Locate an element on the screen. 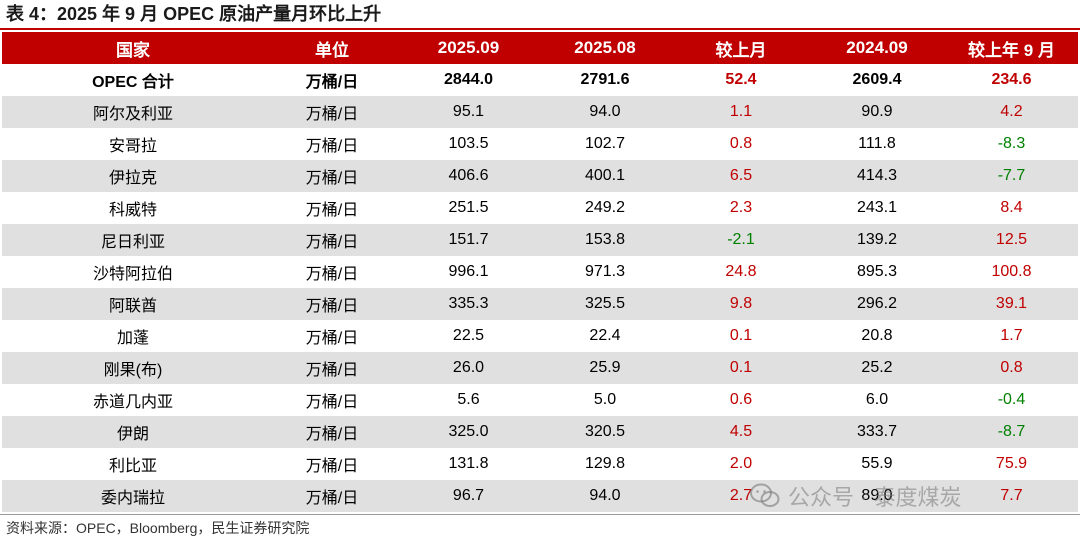  cell-yoy-change: -8.7 is located at coordinates (1011, 432).